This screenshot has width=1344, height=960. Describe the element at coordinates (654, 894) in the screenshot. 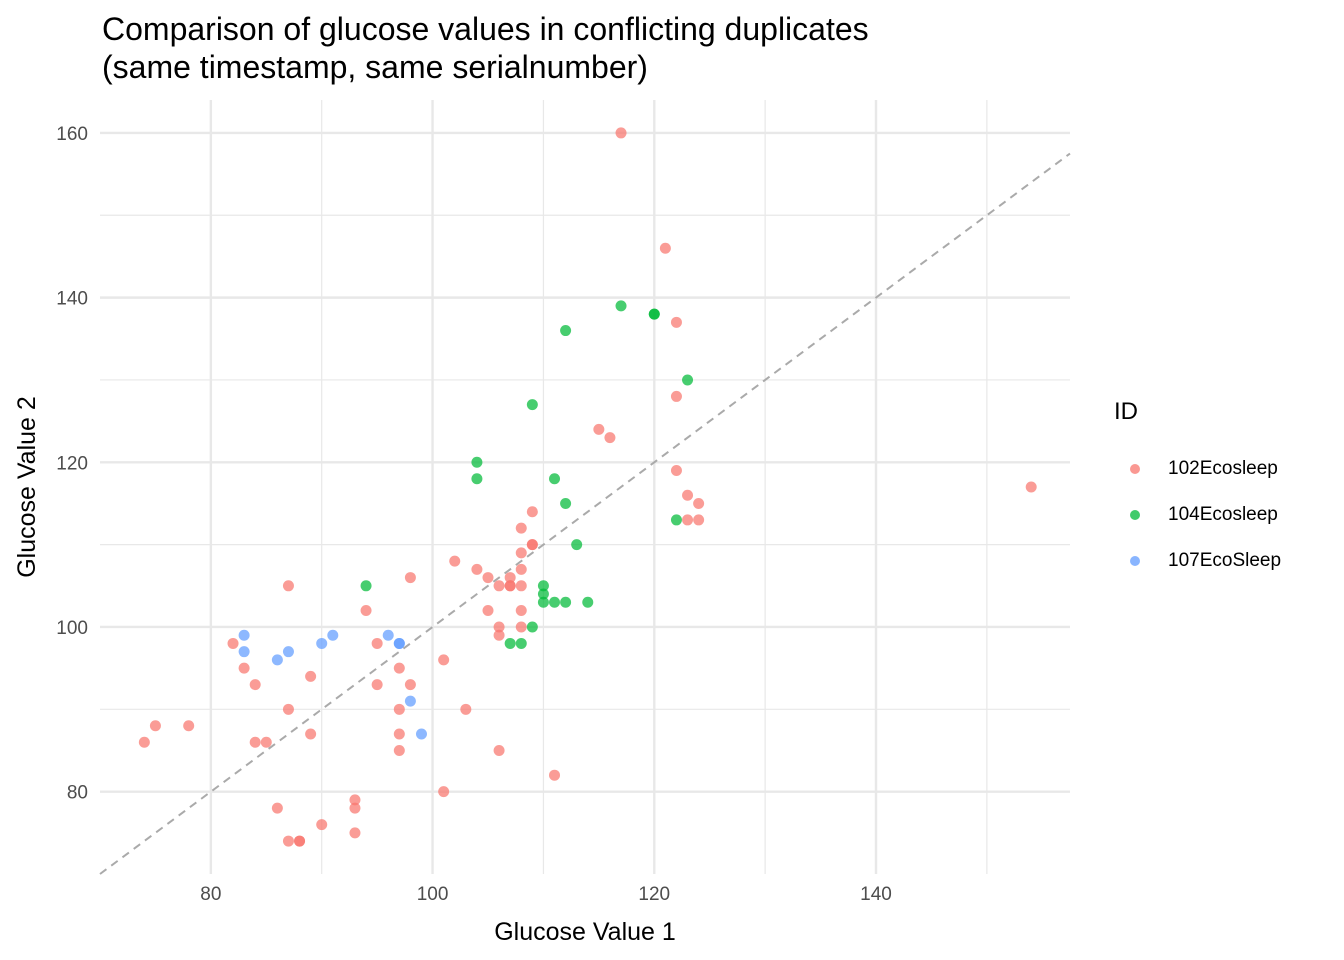

I see `x-tick-label: 120` at that location.